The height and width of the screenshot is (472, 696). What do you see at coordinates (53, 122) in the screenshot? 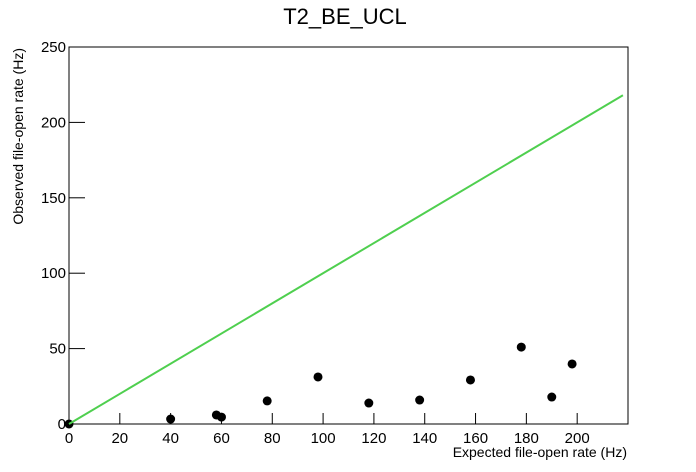
I see `y-tick-label: 200` at bounding box center [53, 122].